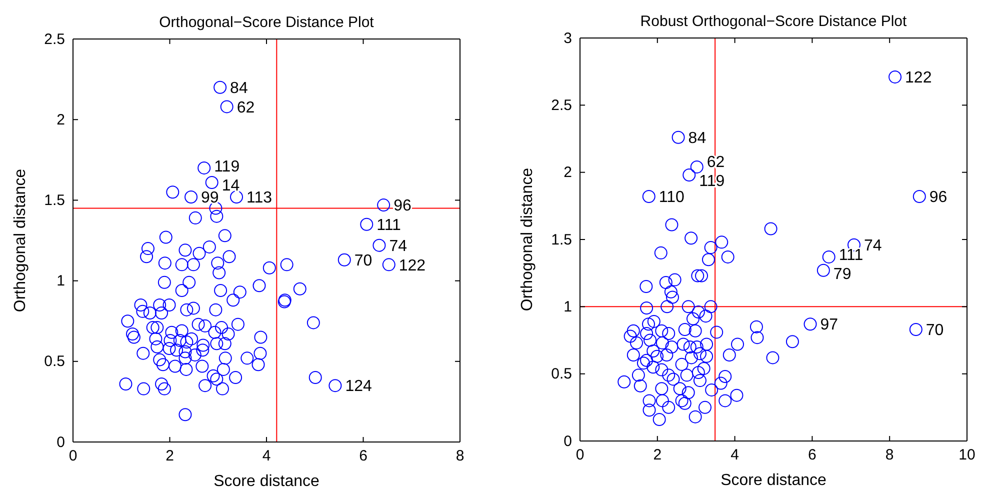  Describe the element at coordinates (829, 325) in the screenshot. I see `annotation: 97` at that location.